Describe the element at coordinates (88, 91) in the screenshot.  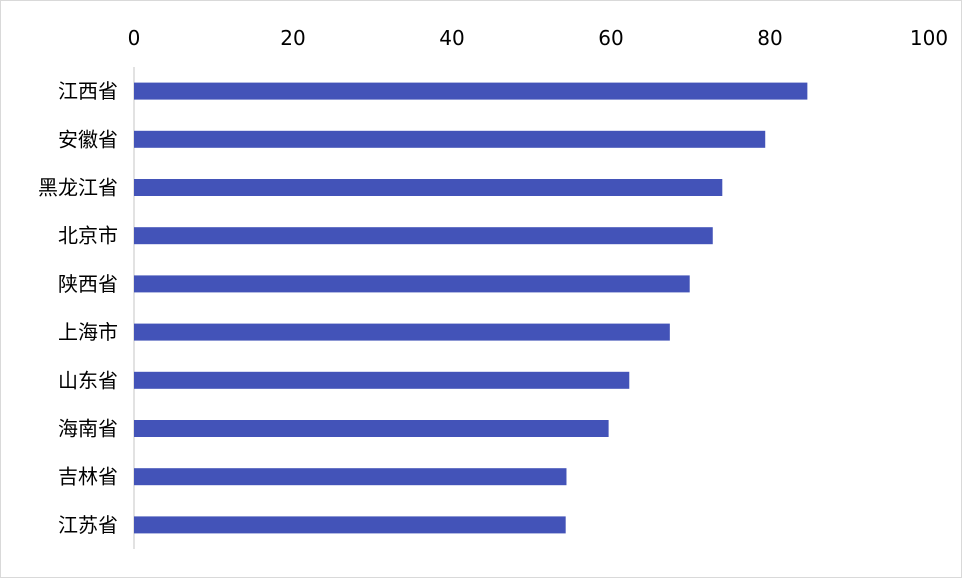
I see `category-label: 江西省` at that location.